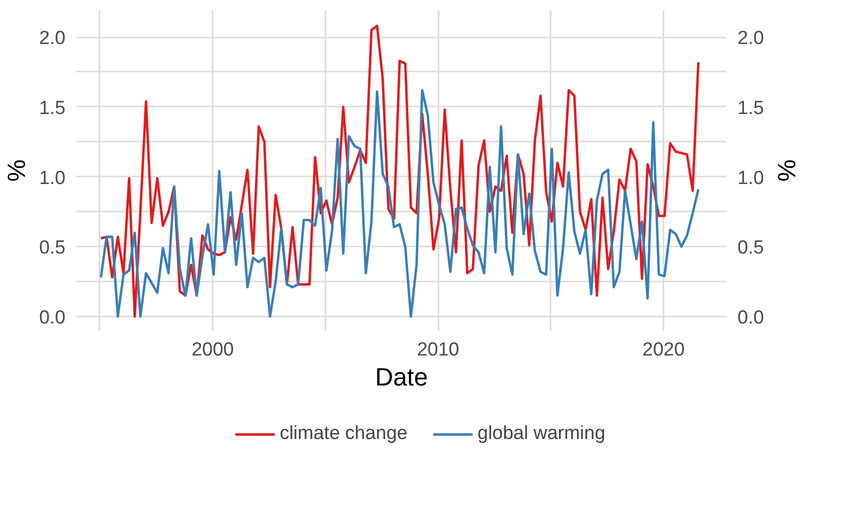 The width and height of the screenshot is (861, 507). What do you see at coordinates (663, 350) in the screenshot?
I see `x-tick-label: 2020` at bounding box center [663, 350].